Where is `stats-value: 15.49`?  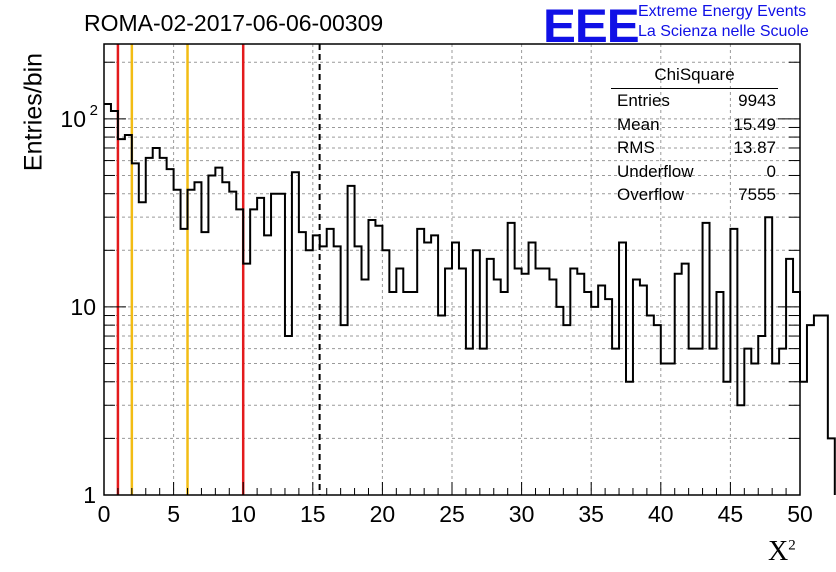 stats-value: 15.49 is located at coordinates (754, 124).